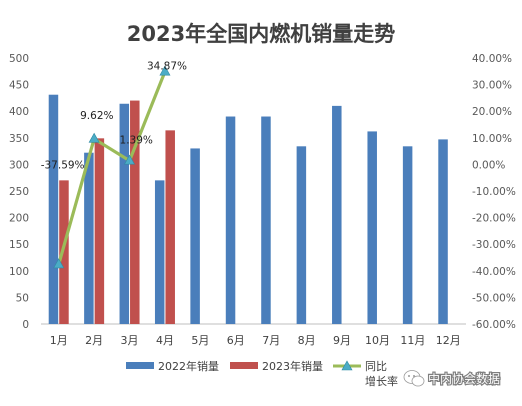 The image size is (522, 406). I want to click on watermark-text: 中内协会数据, so click(464, 378).